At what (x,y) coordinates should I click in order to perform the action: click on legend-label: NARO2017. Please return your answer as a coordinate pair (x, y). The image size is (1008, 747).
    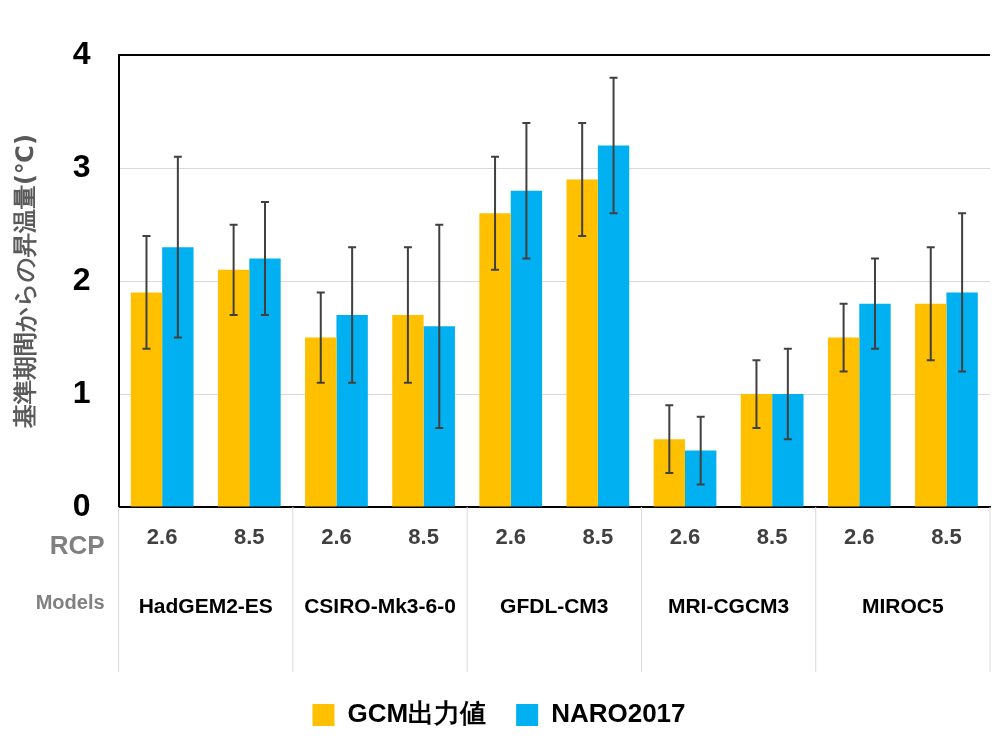
    Looking at the image, I should click on (618, 713).